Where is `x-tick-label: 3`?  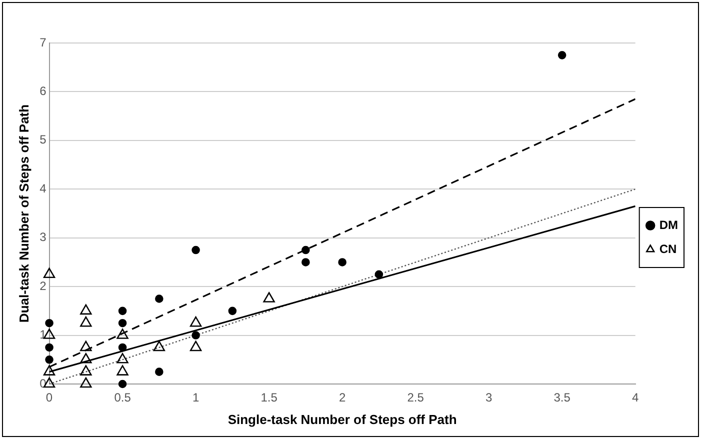 x-tick-label: 3 is located at coordinates (488, 397).